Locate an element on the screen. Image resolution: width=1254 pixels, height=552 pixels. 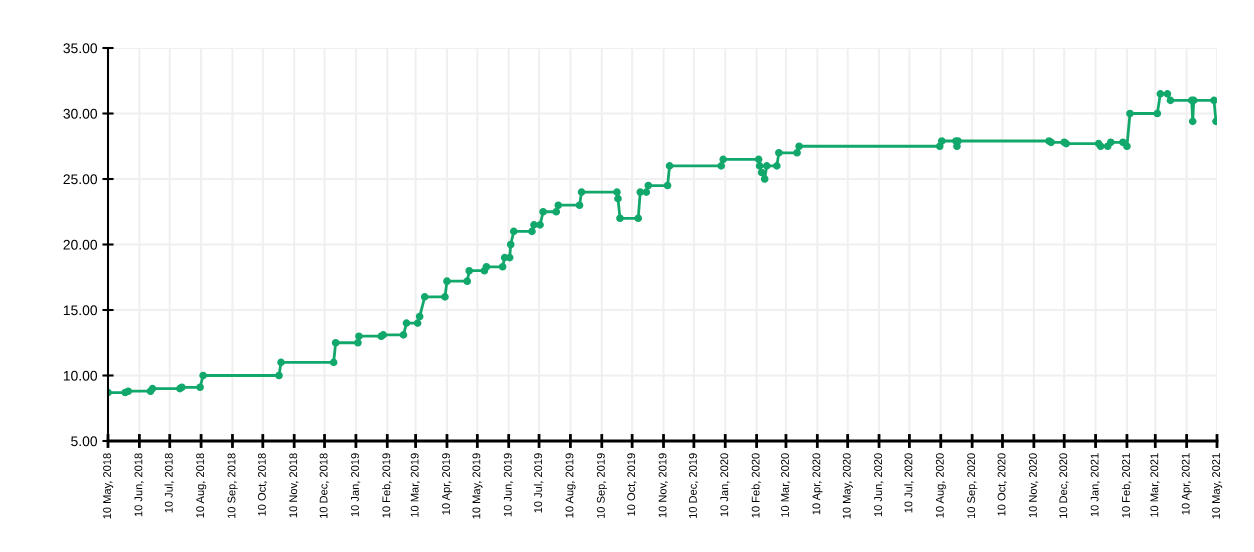
x-tick-label: 10 May, 2019 is located at coordinates (477, 486).